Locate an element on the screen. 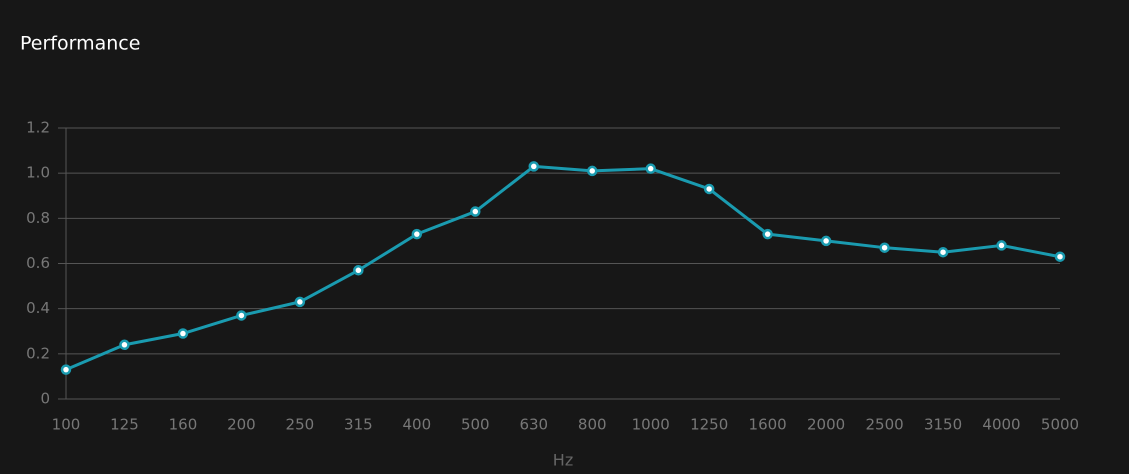  x-tick-label: 2000 is located at coordinates (826, 425).